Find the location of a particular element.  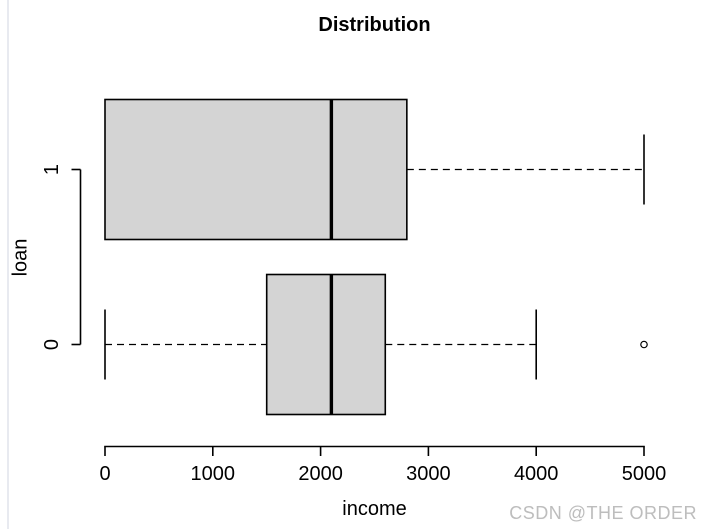

x-tick-label: 4000 is located at coordinates (536, 474).